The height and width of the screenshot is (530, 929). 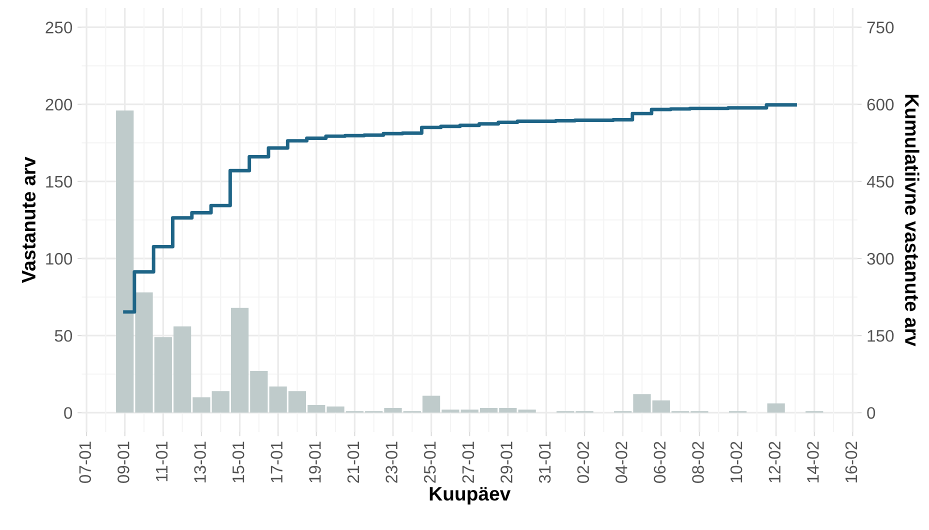 What do you see at coordinates (880, 182) in the screenshot?
I see `y2-tick-label: 450` at bounding box center [880, 182].